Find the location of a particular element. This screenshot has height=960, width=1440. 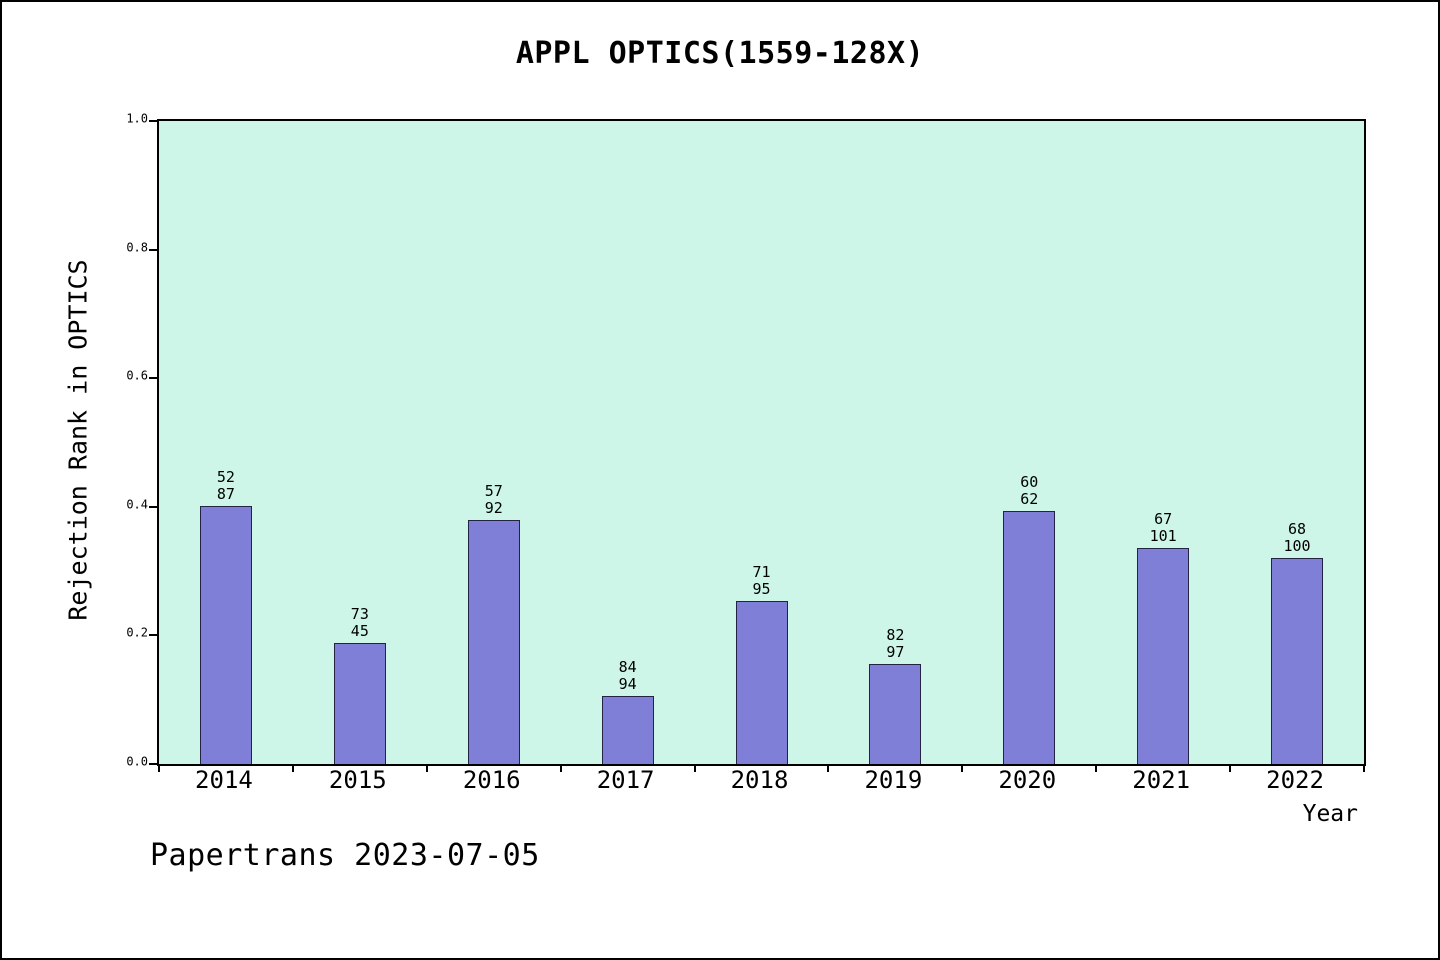

x-tick-label: 2018 is located at coordinates (759, 780).